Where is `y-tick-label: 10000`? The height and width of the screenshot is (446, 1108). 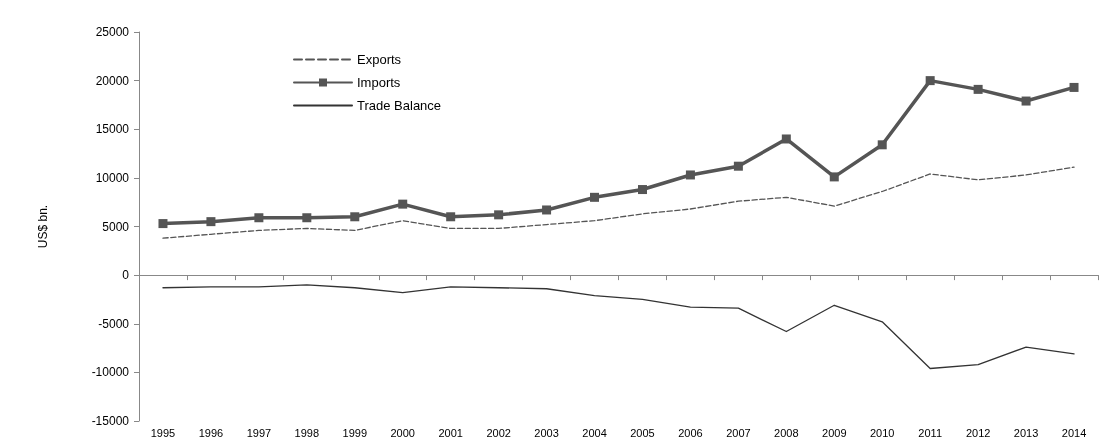
y-tick-label: 10000 is located at coordinates (112, 177).